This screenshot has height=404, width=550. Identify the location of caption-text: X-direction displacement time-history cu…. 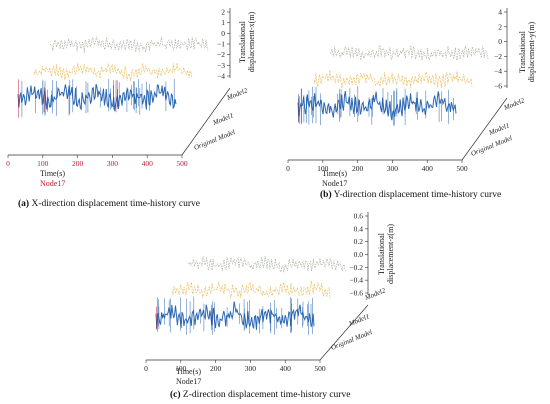
(114, 204).